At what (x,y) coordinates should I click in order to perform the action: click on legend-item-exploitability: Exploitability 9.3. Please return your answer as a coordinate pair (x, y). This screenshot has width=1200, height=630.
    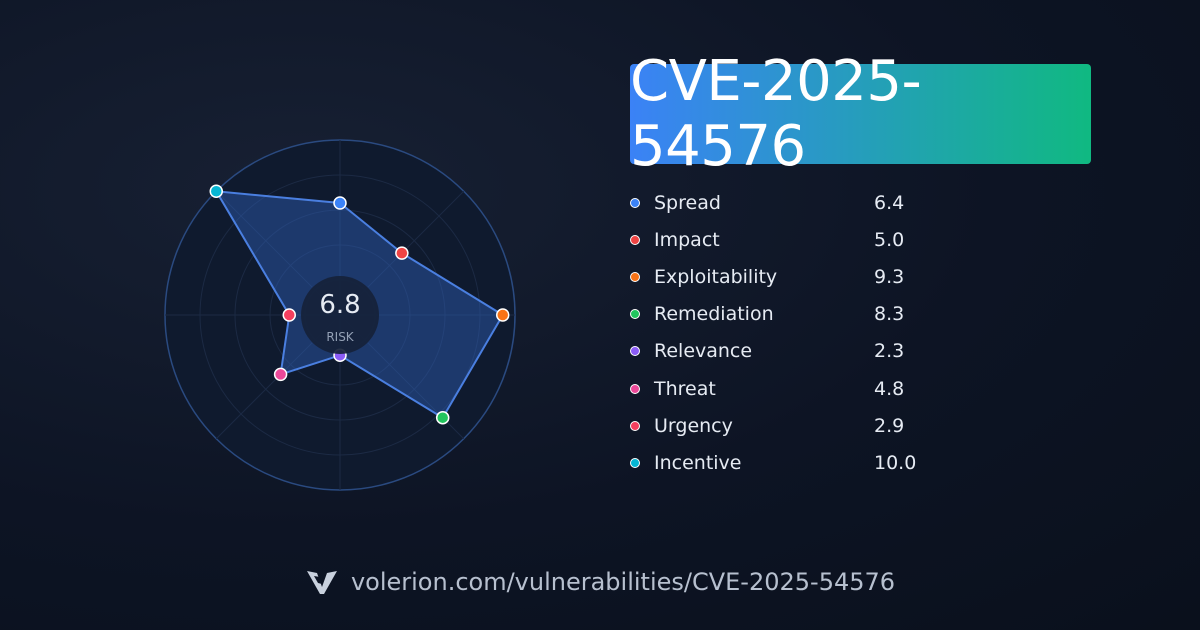
    Looking at the image, I should click on (790, 276).